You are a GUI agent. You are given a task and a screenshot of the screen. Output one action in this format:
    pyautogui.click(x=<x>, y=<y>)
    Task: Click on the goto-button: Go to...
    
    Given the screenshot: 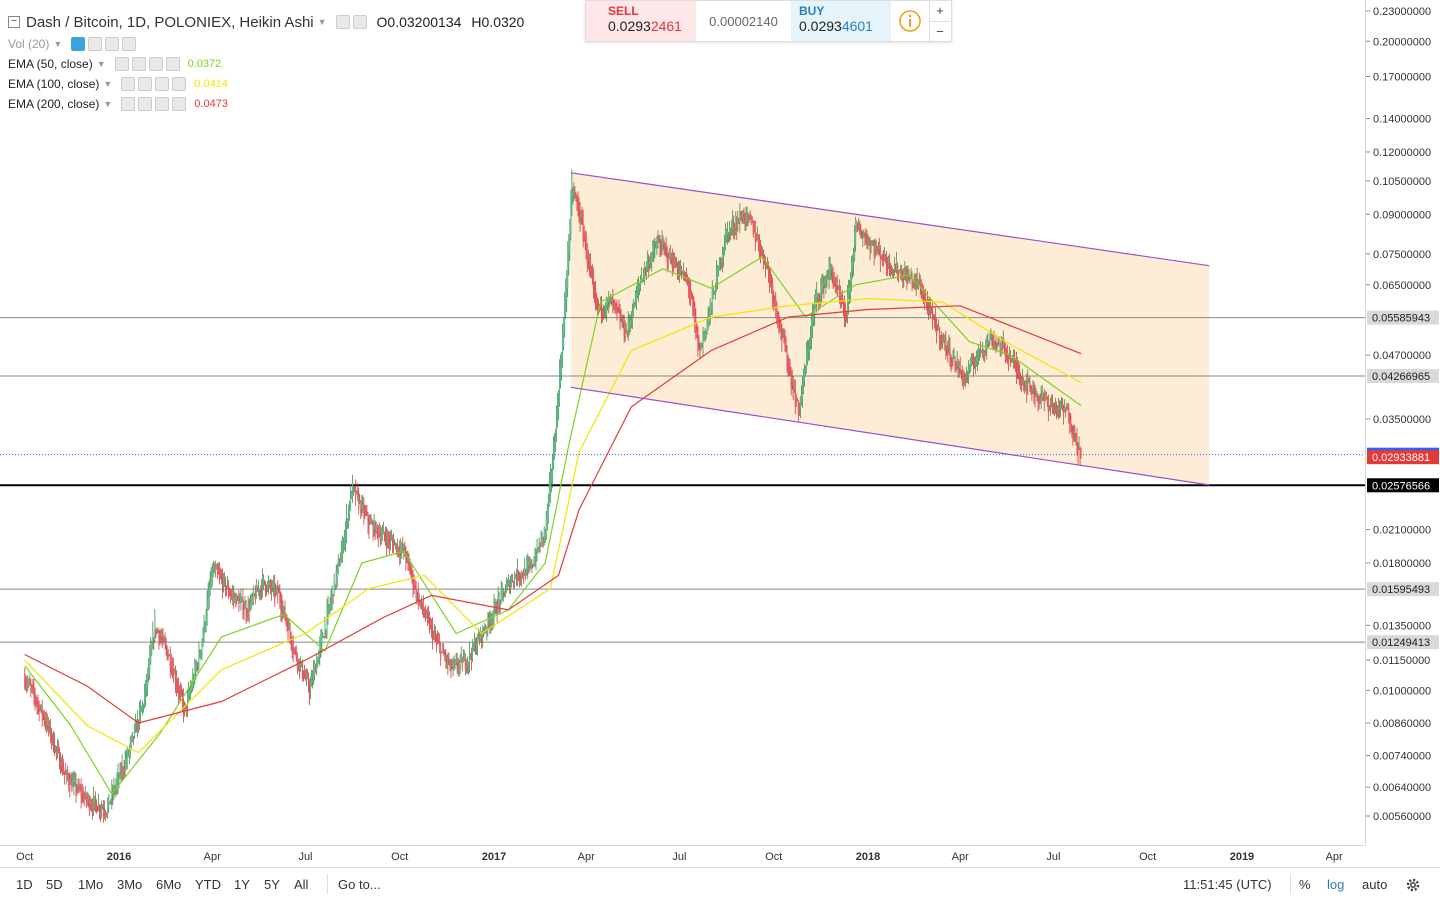 What is the action you would take?
    pyautogui.click(x=354, y=884)
    